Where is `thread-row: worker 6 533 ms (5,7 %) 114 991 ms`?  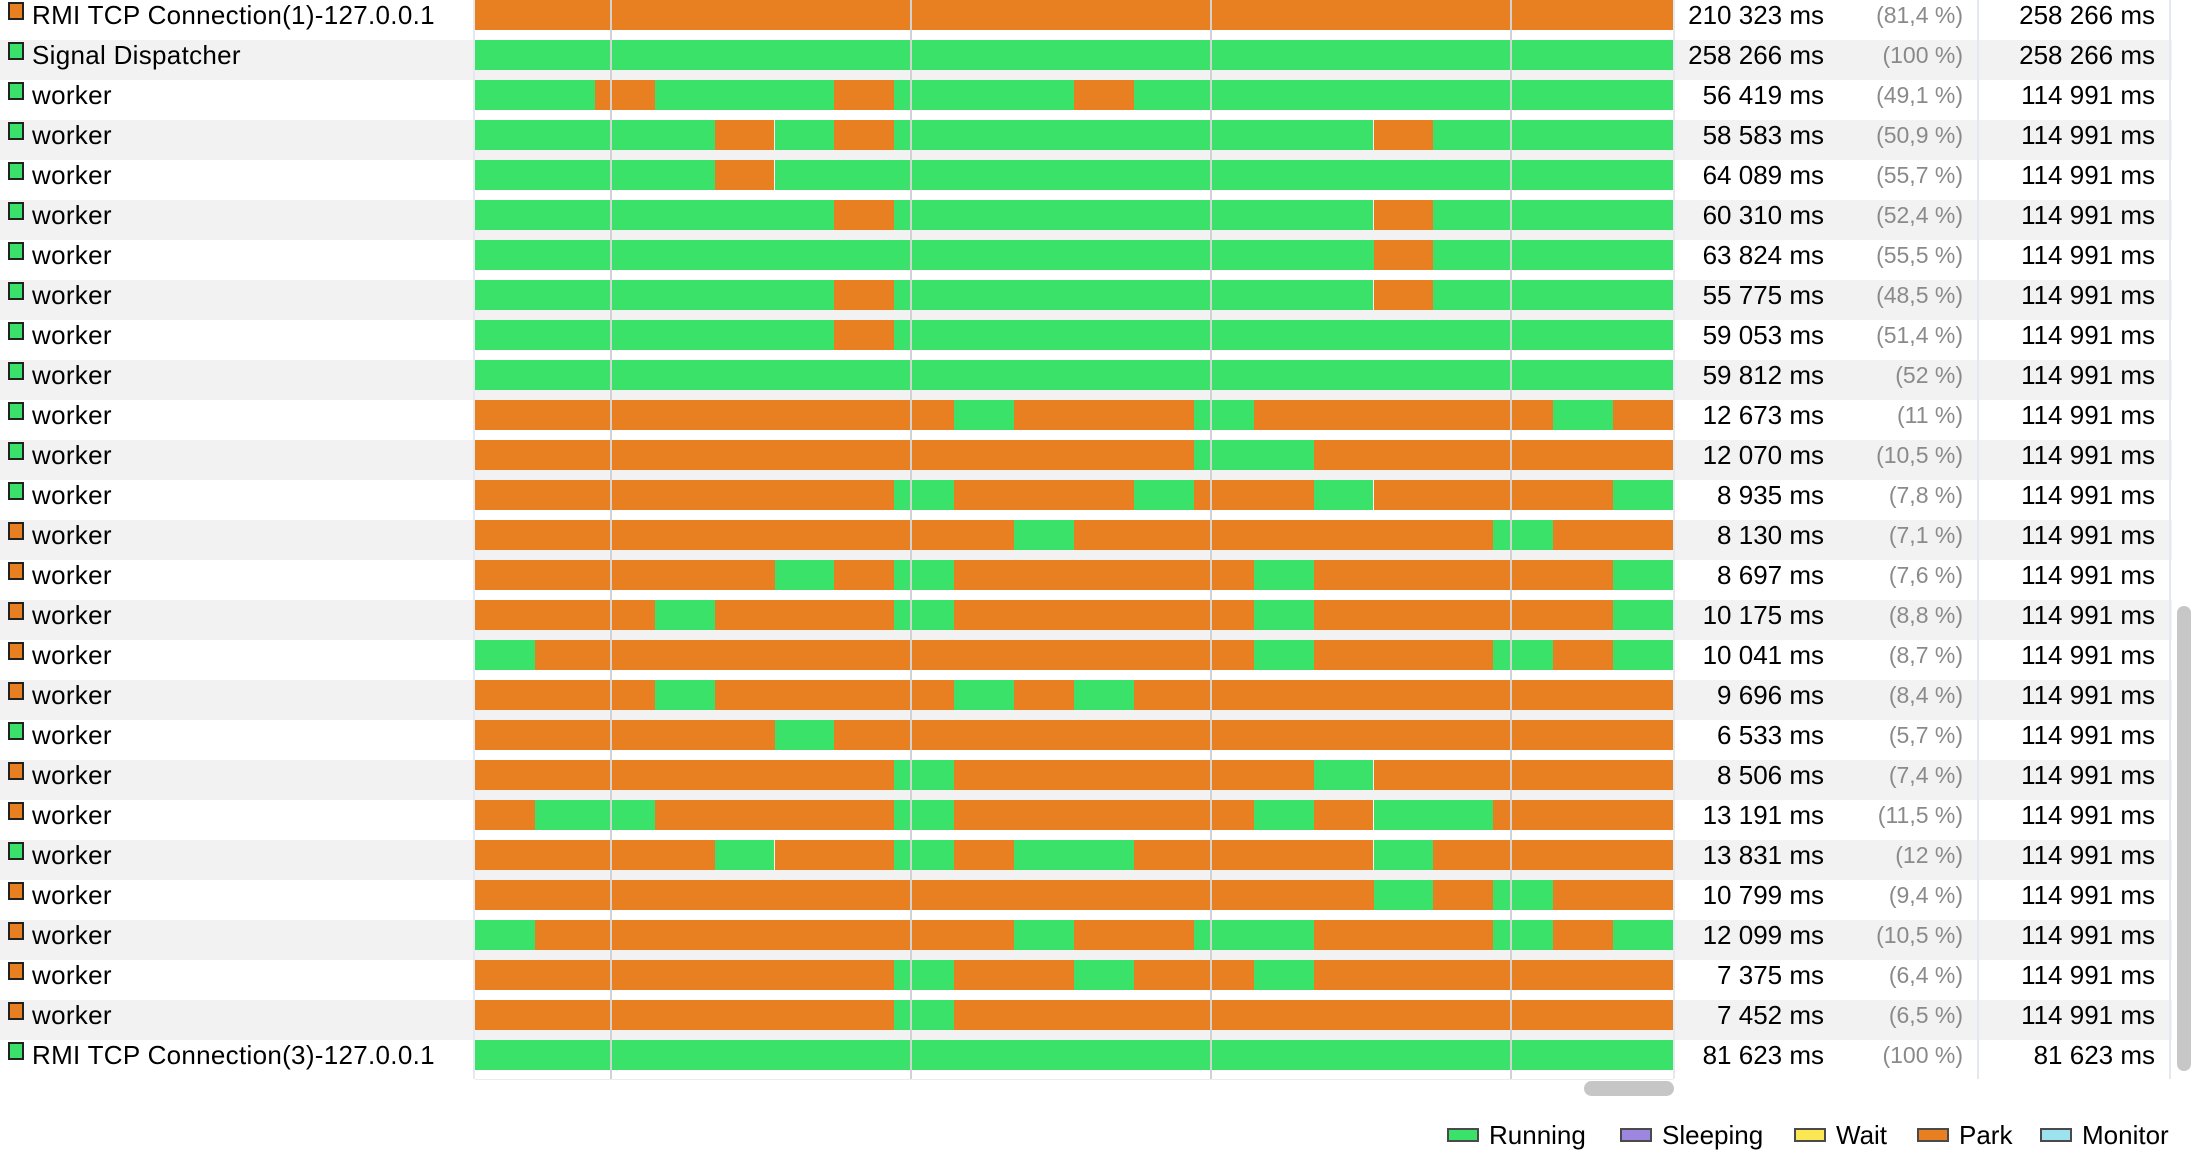
thread-row: worker 6 533 ms (5,7 %) 114 991 ms is located at coordinates (1105, 740).